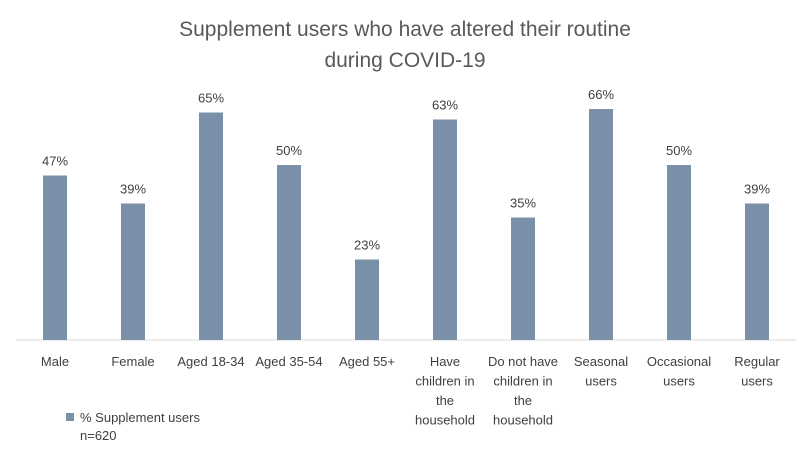  Describe the element at coordinates (523, 361) in the screenshot. I see `category-label-line: Do not have` at that location.